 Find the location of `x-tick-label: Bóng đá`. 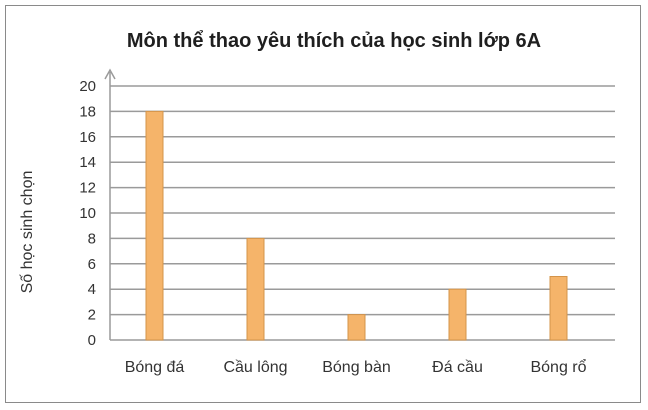

x-tick-label: Bóng đá is located at coordinates (155, 367).